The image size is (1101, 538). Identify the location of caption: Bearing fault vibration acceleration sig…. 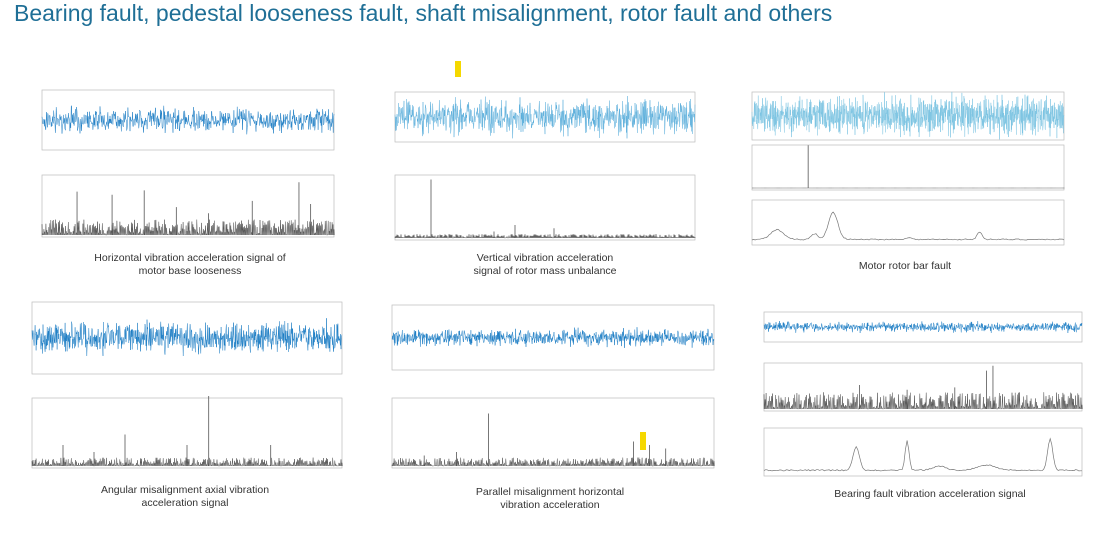
(930, 494).